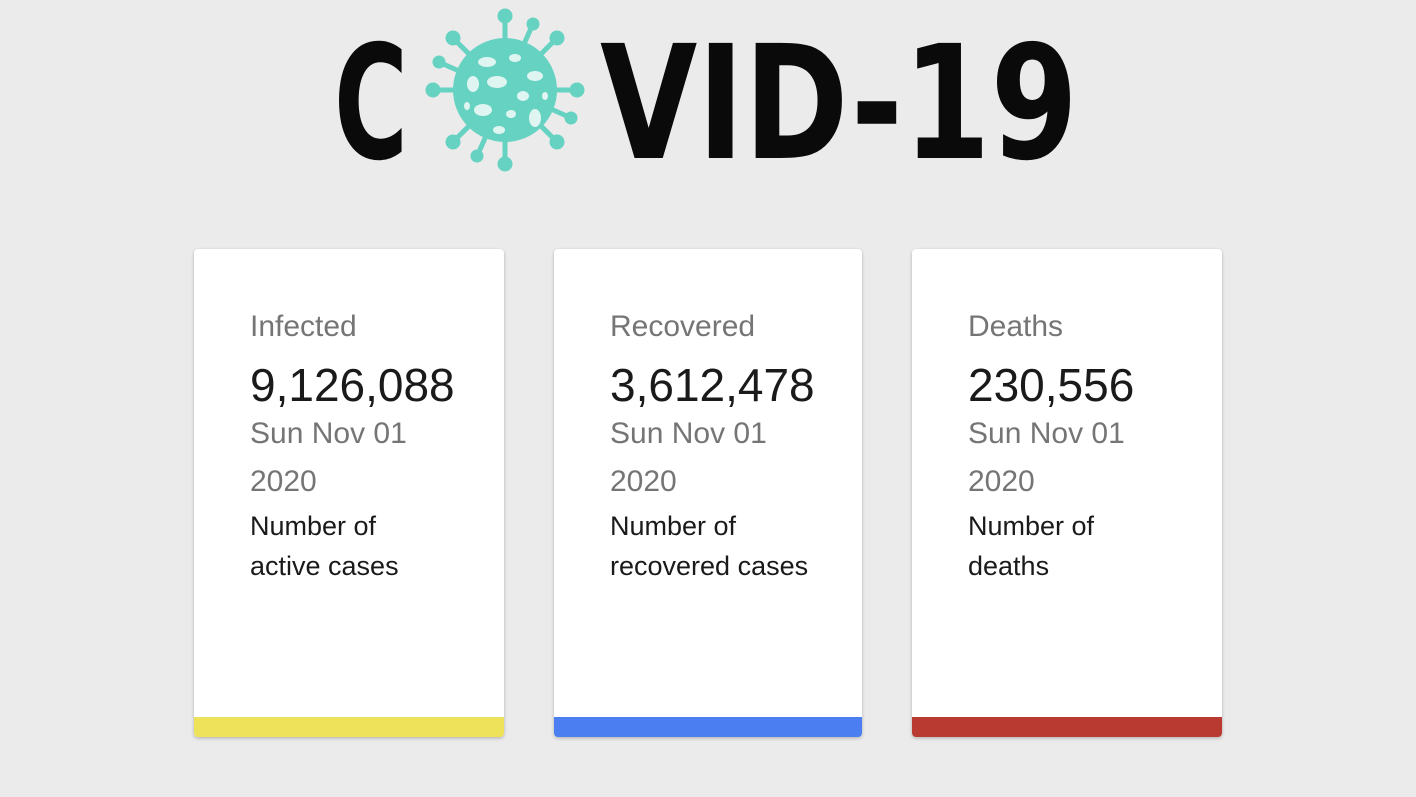 Image resolution: width=1416 pixels, height=797 pixels. Describe the element at coordinates (371, 95) in the screenshot. I see `logo-letter-c: C` at that location.